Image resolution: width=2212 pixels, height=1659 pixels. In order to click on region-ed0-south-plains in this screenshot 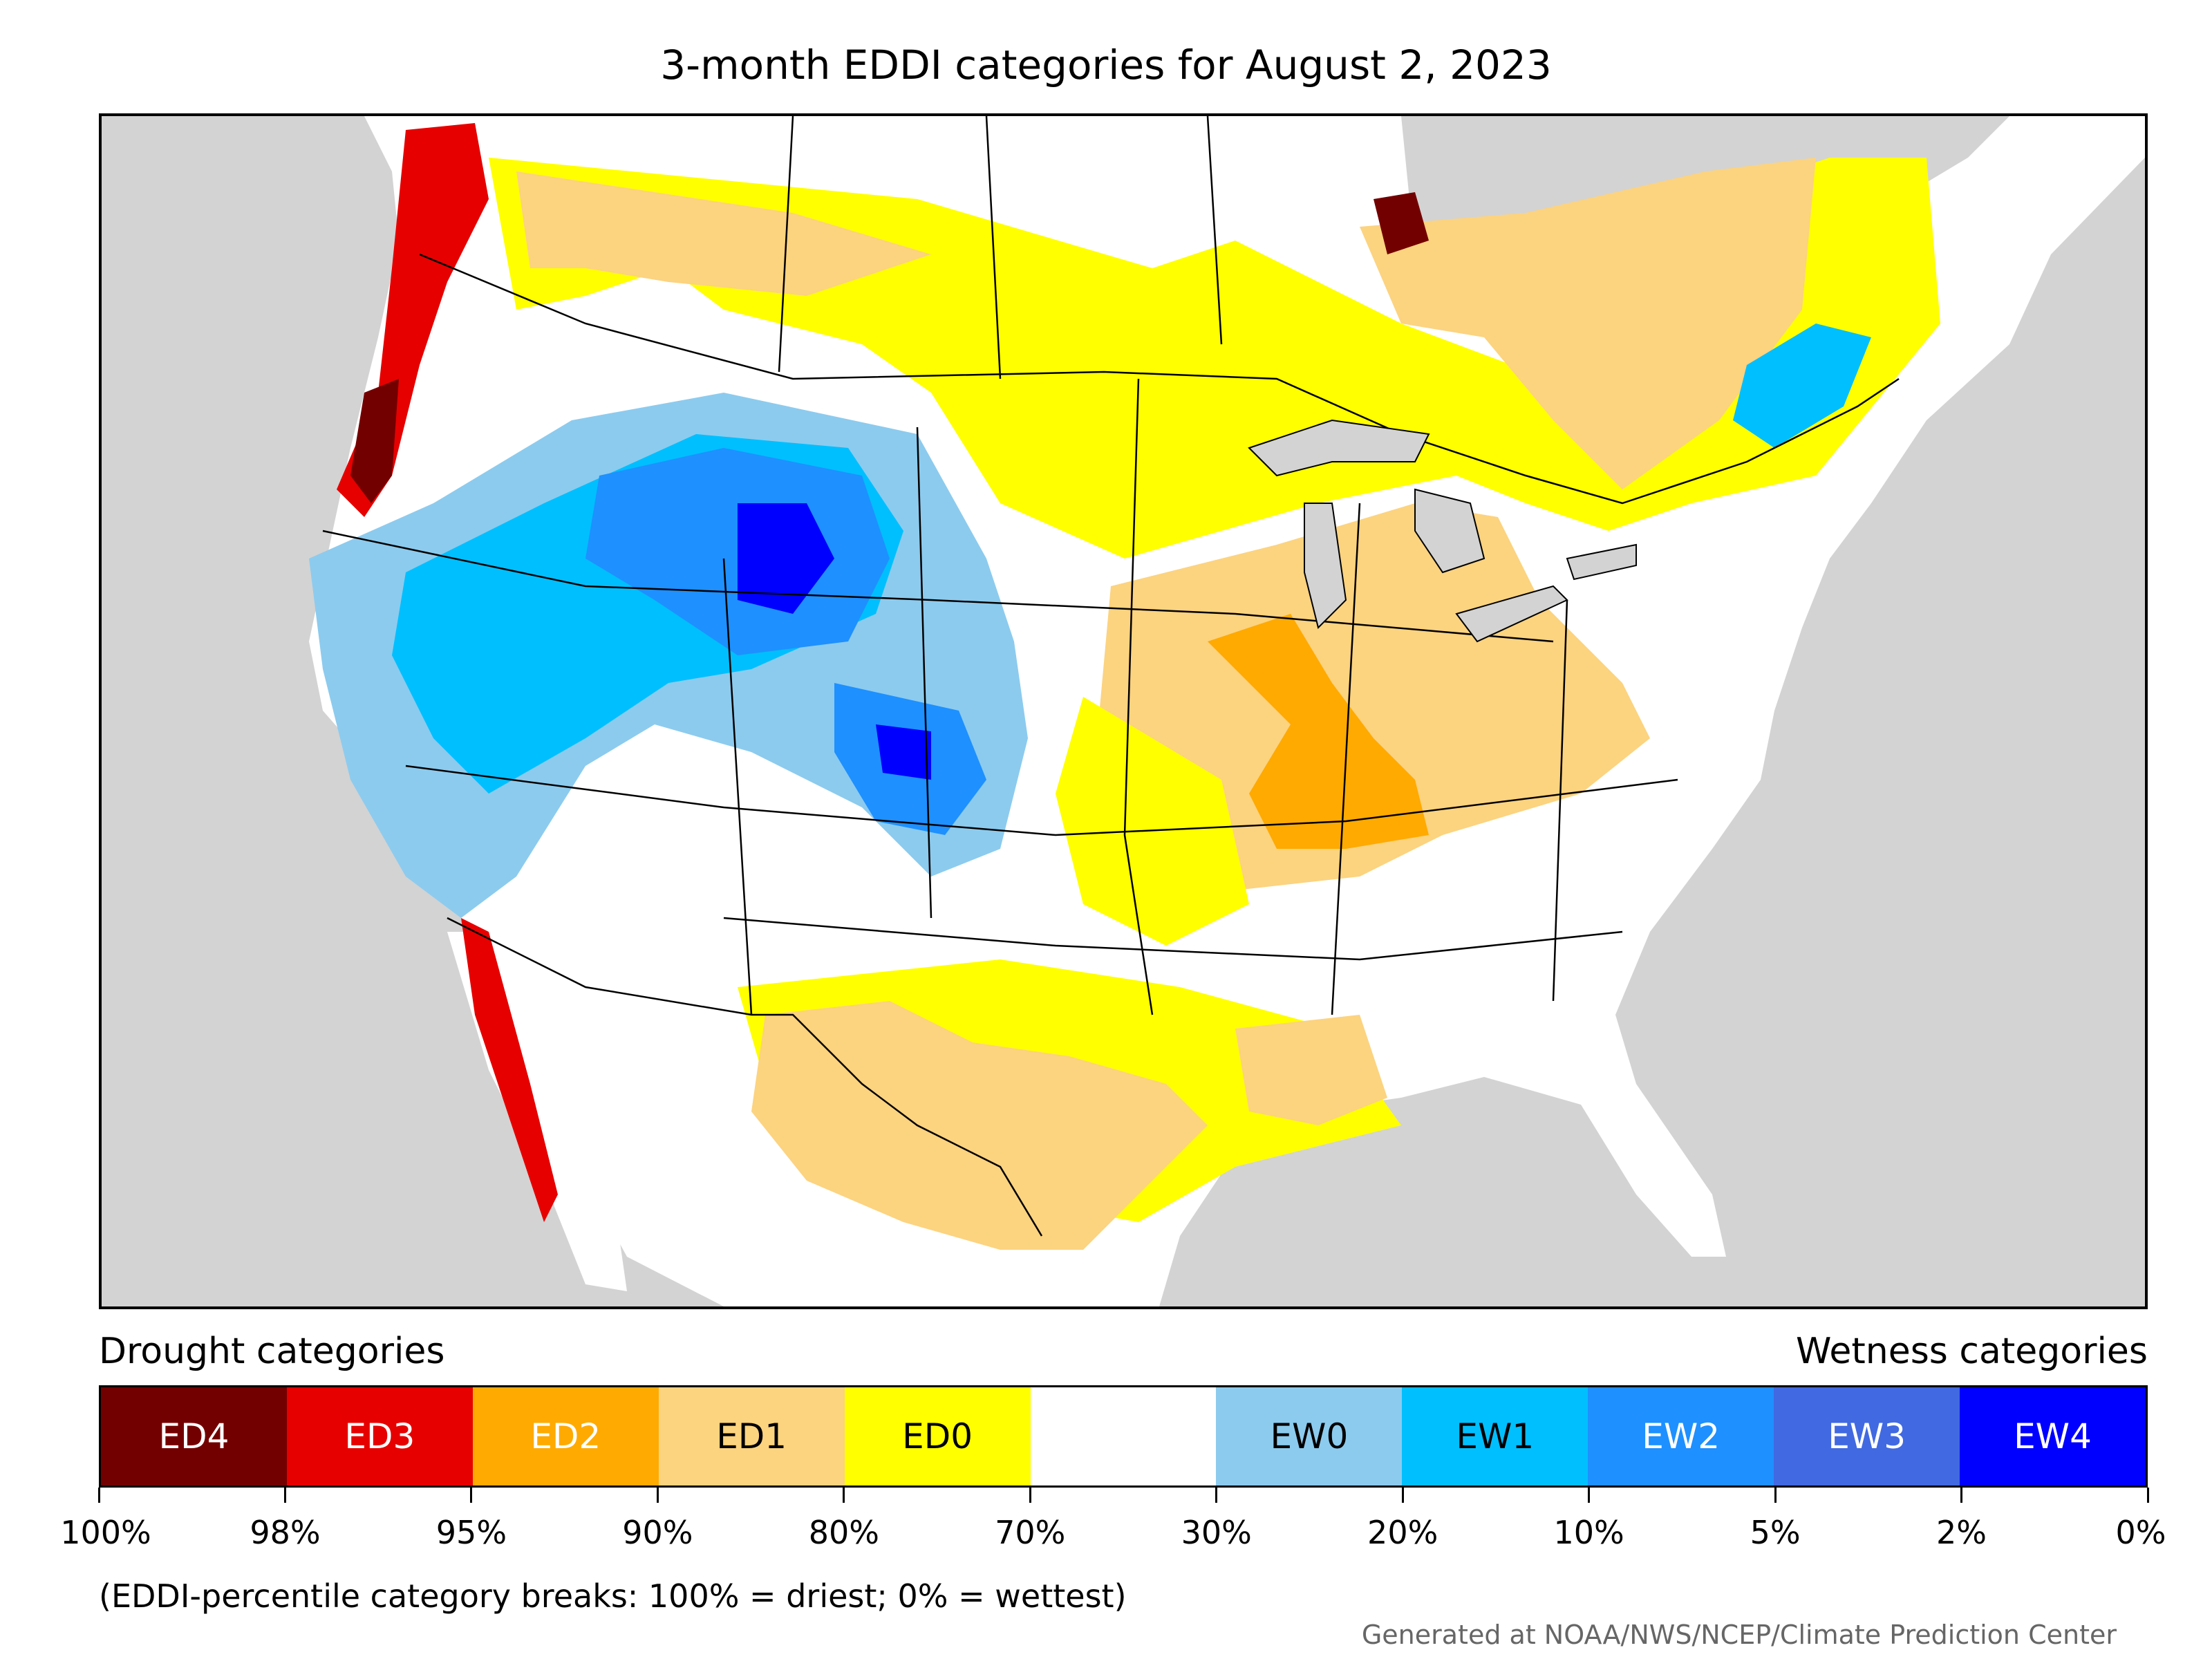, I will do `click(1152, 821)`.